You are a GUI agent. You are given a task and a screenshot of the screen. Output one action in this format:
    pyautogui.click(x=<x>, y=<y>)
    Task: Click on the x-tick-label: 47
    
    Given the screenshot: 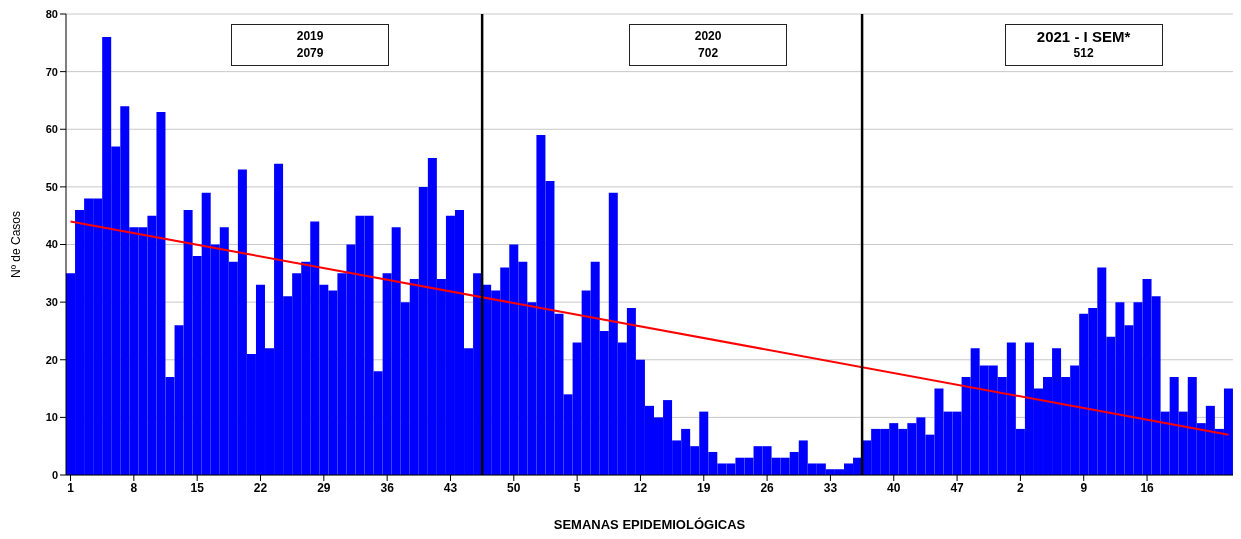 What is the action you would take?
    pyautogui.click(x=957, y=487)
    